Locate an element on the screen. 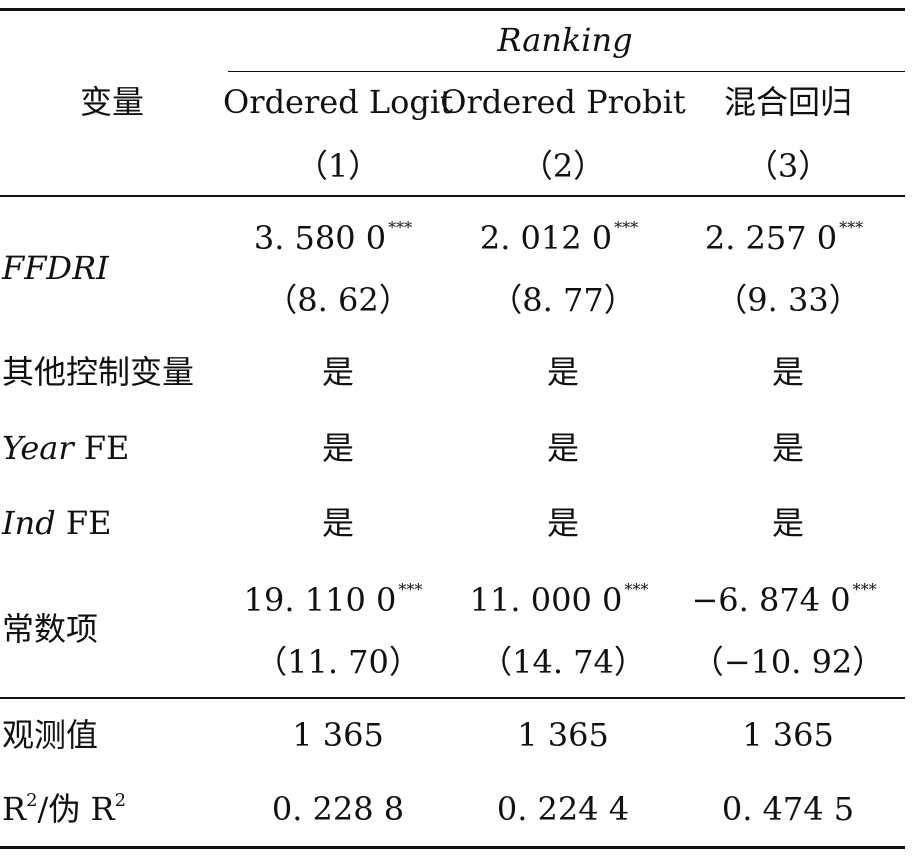  constant-t-2: （14. 74） is located at coordinates (563, 662).